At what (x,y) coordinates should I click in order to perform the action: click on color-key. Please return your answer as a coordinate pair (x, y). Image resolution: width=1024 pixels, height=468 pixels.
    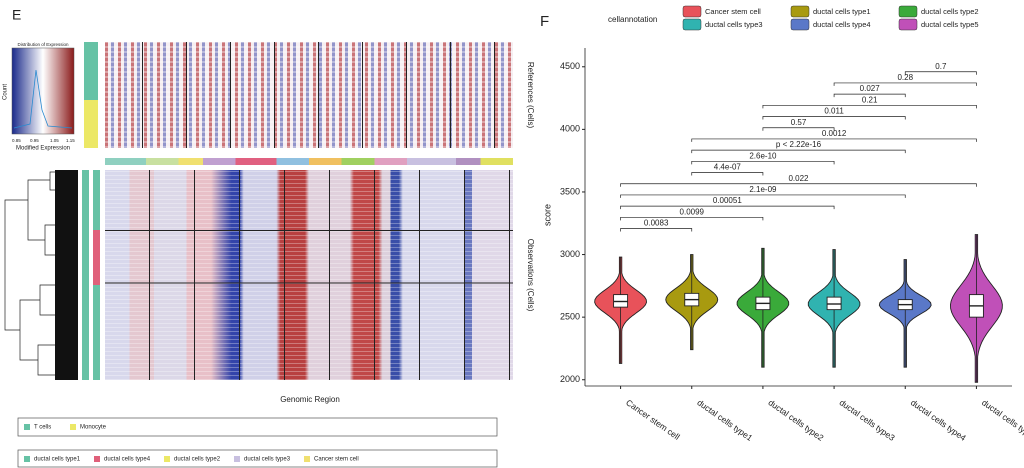
    Looking at the image, I should click on (43, 91).